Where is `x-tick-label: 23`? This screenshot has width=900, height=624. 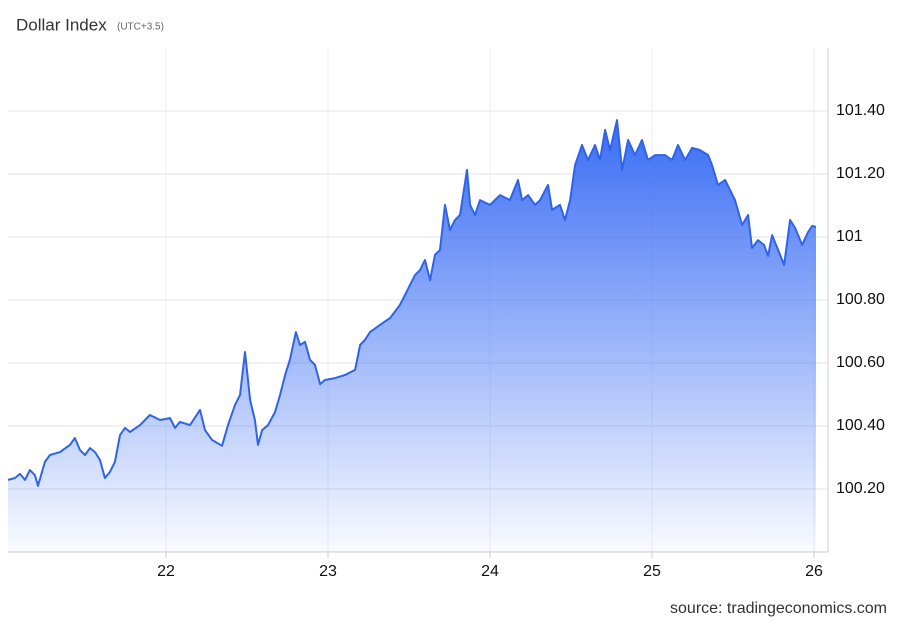
x-tick-label: 23 is located at coordinates (328, 571).